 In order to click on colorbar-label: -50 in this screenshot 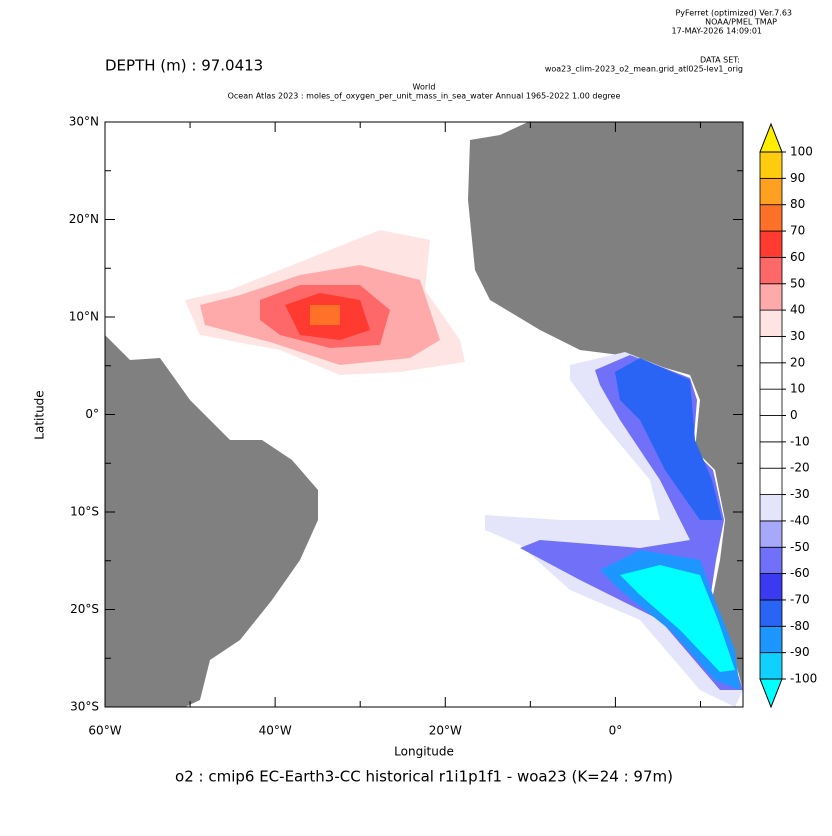, I will do `click(800, 547)`.